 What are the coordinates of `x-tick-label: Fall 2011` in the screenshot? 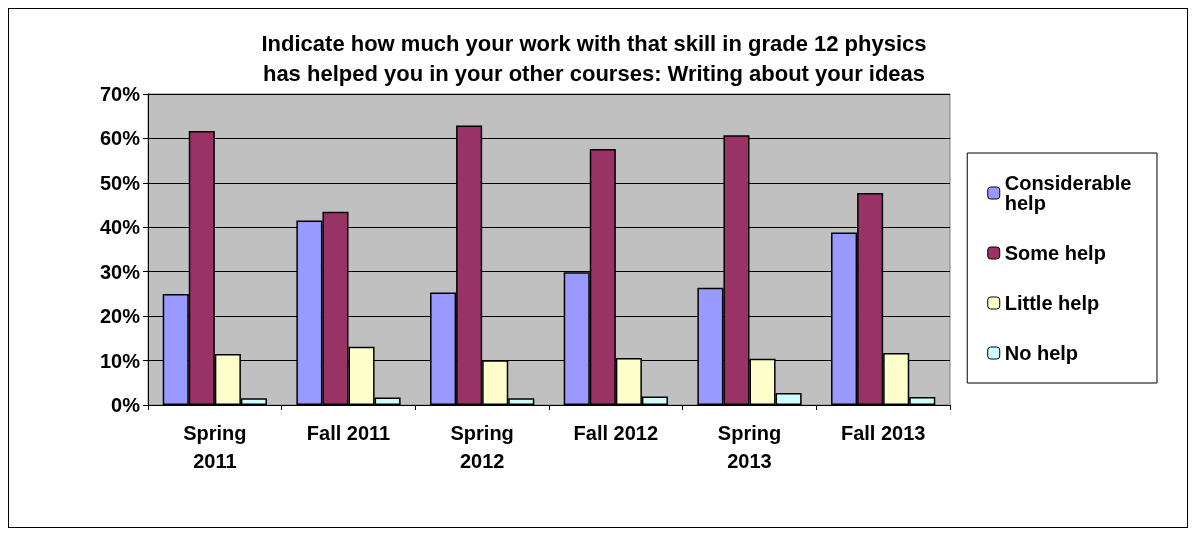 It's located at (348, 433).